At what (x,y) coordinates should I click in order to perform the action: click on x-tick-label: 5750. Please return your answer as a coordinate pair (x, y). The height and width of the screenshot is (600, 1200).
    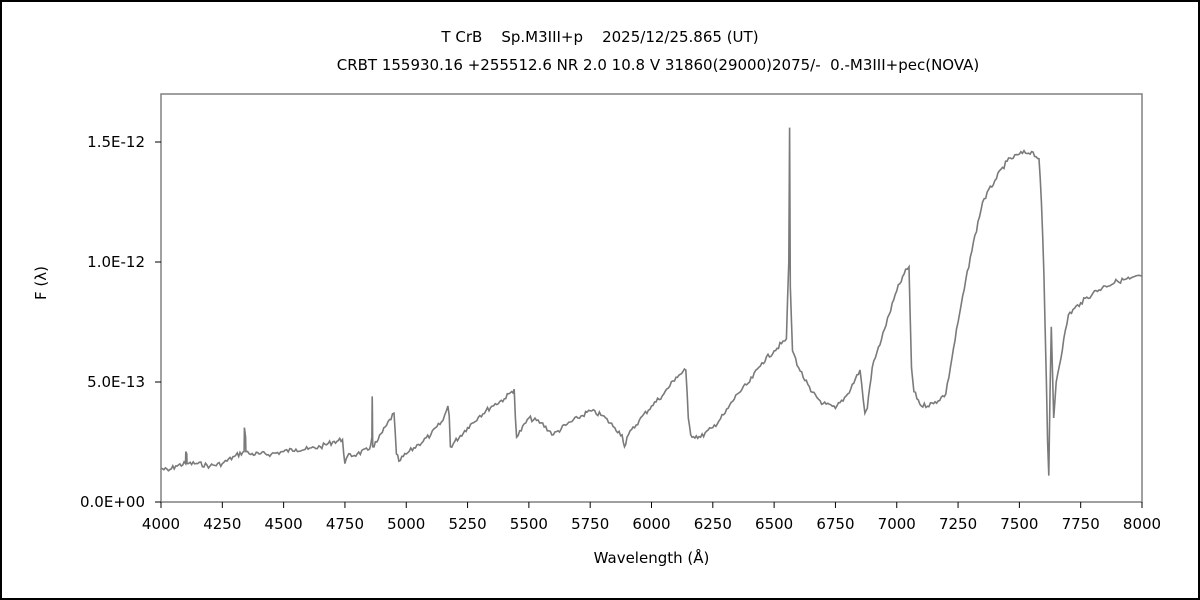
    Looking at the image, I should click on (590, 524).